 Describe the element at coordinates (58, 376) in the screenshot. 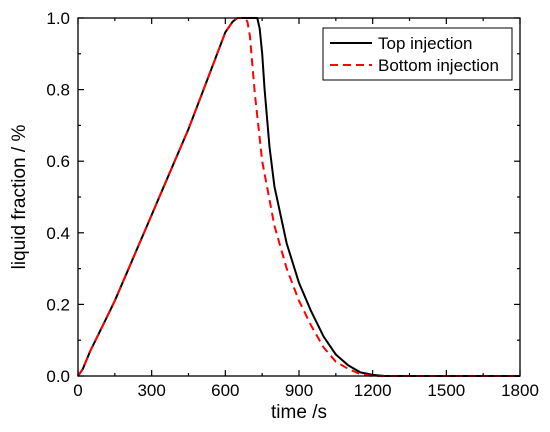

I see `y-tick-label: 0.0` at that location.